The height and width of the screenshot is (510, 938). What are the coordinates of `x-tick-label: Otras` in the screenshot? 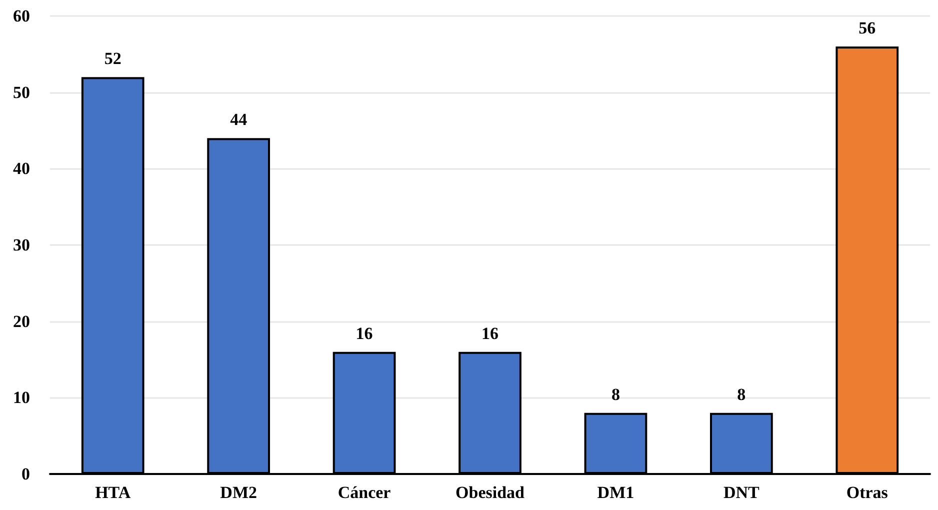 It's located at (867, 492).